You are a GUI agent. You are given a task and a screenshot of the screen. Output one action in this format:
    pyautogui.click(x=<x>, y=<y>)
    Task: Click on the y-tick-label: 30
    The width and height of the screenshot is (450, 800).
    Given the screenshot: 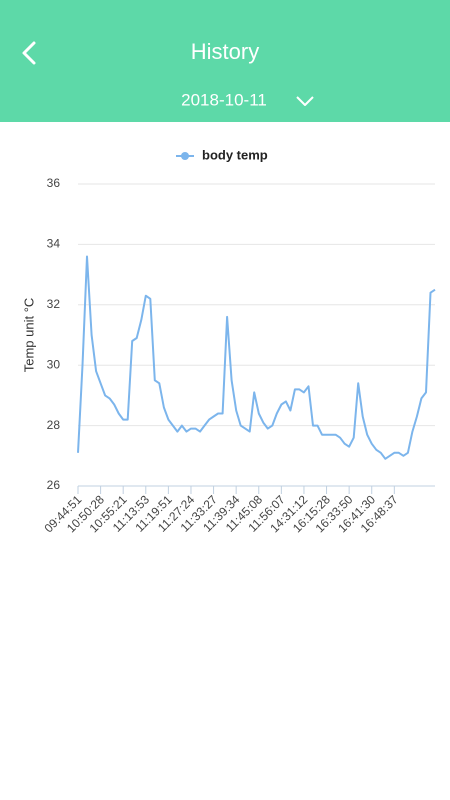 What is the action you would take?
    pyautogui.click(x=54, y=364)
    